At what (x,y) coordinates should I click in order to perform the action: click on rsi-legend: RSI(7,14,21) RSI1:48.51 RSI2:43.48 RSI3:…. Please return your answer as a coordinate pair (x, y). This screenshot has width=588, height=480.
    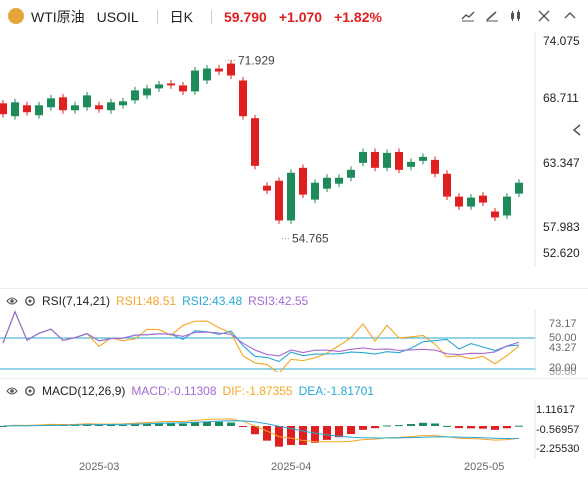
    Looking at the image, I should click on (157, 301).